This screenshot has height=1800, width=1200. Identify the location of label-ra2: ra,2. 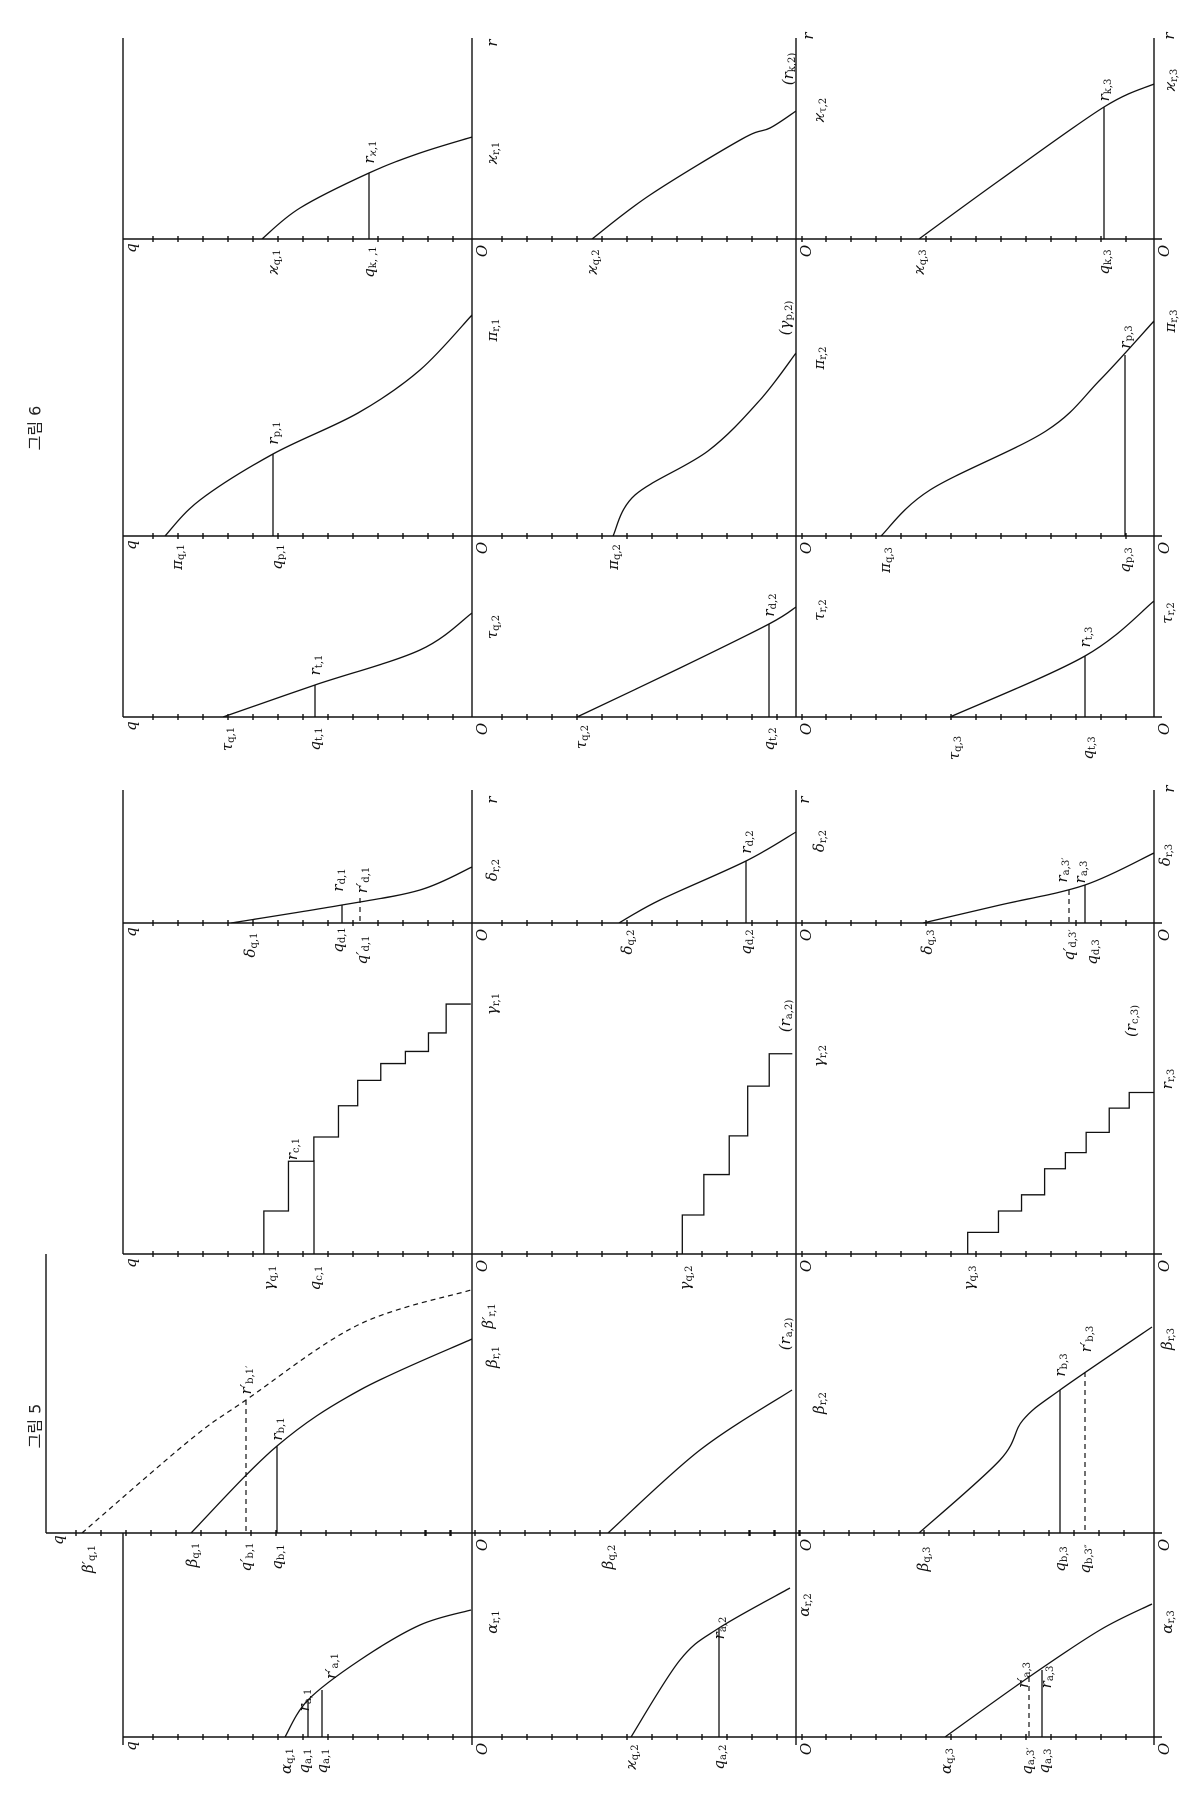
(719, 1628).